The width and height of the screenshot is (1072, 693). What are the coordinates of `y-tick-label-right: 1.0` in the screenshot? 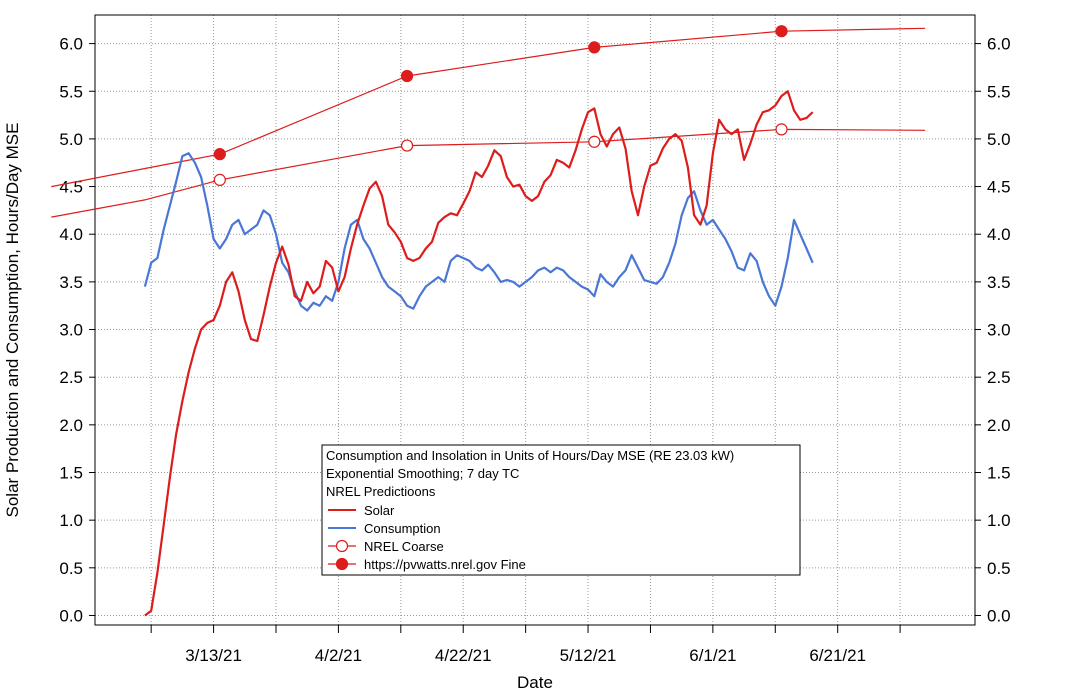 It's located at (999, 520).